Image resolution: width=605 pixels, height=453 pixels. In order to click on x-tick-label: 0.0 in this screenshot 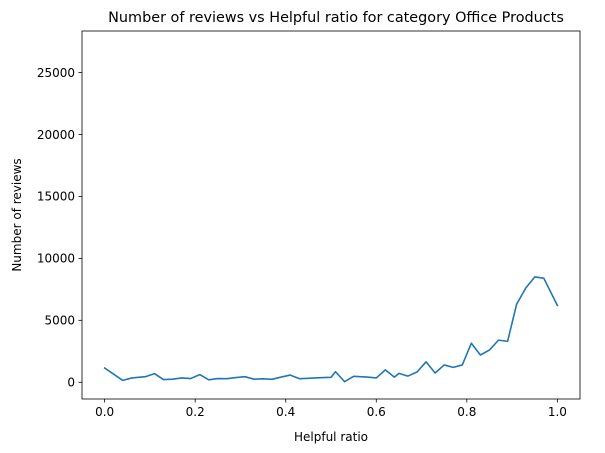, I will do `click(104, 412)`.